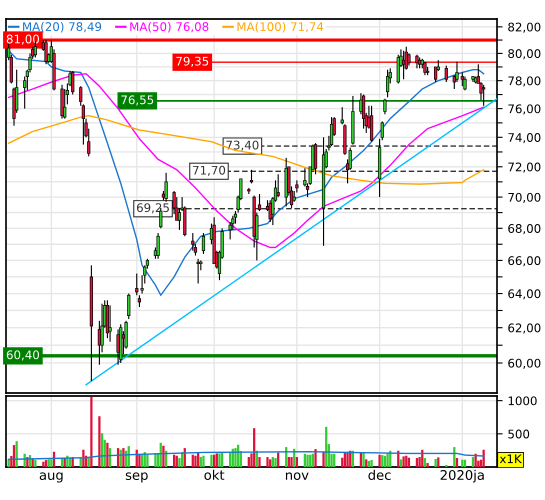 This screenshot has height=500, width=545. What do you see at coordinates (242, 145) in the screenshot?
I see `ref-line-label: 73,40` at bounding box center [242, 145].